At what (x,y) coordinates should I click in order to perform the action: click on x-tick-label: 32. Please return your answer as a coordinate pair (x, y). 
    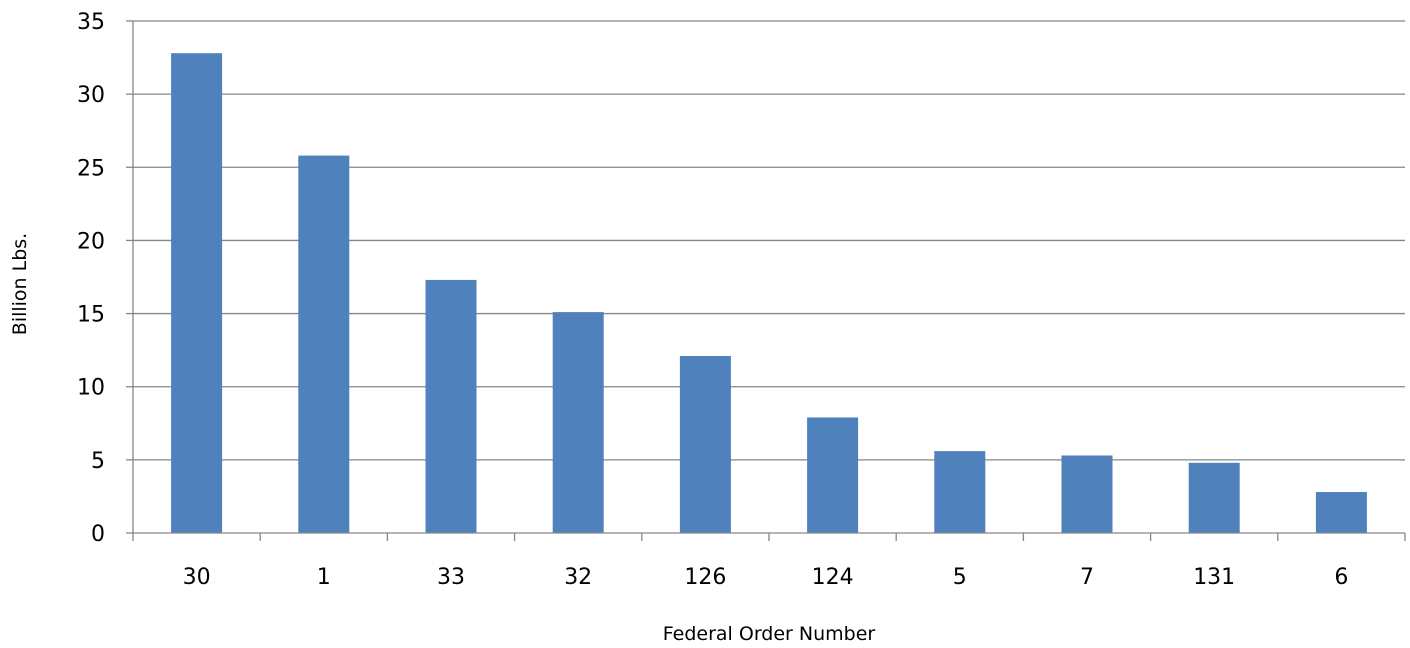
    Looking at the image, I should click on (578, 577).